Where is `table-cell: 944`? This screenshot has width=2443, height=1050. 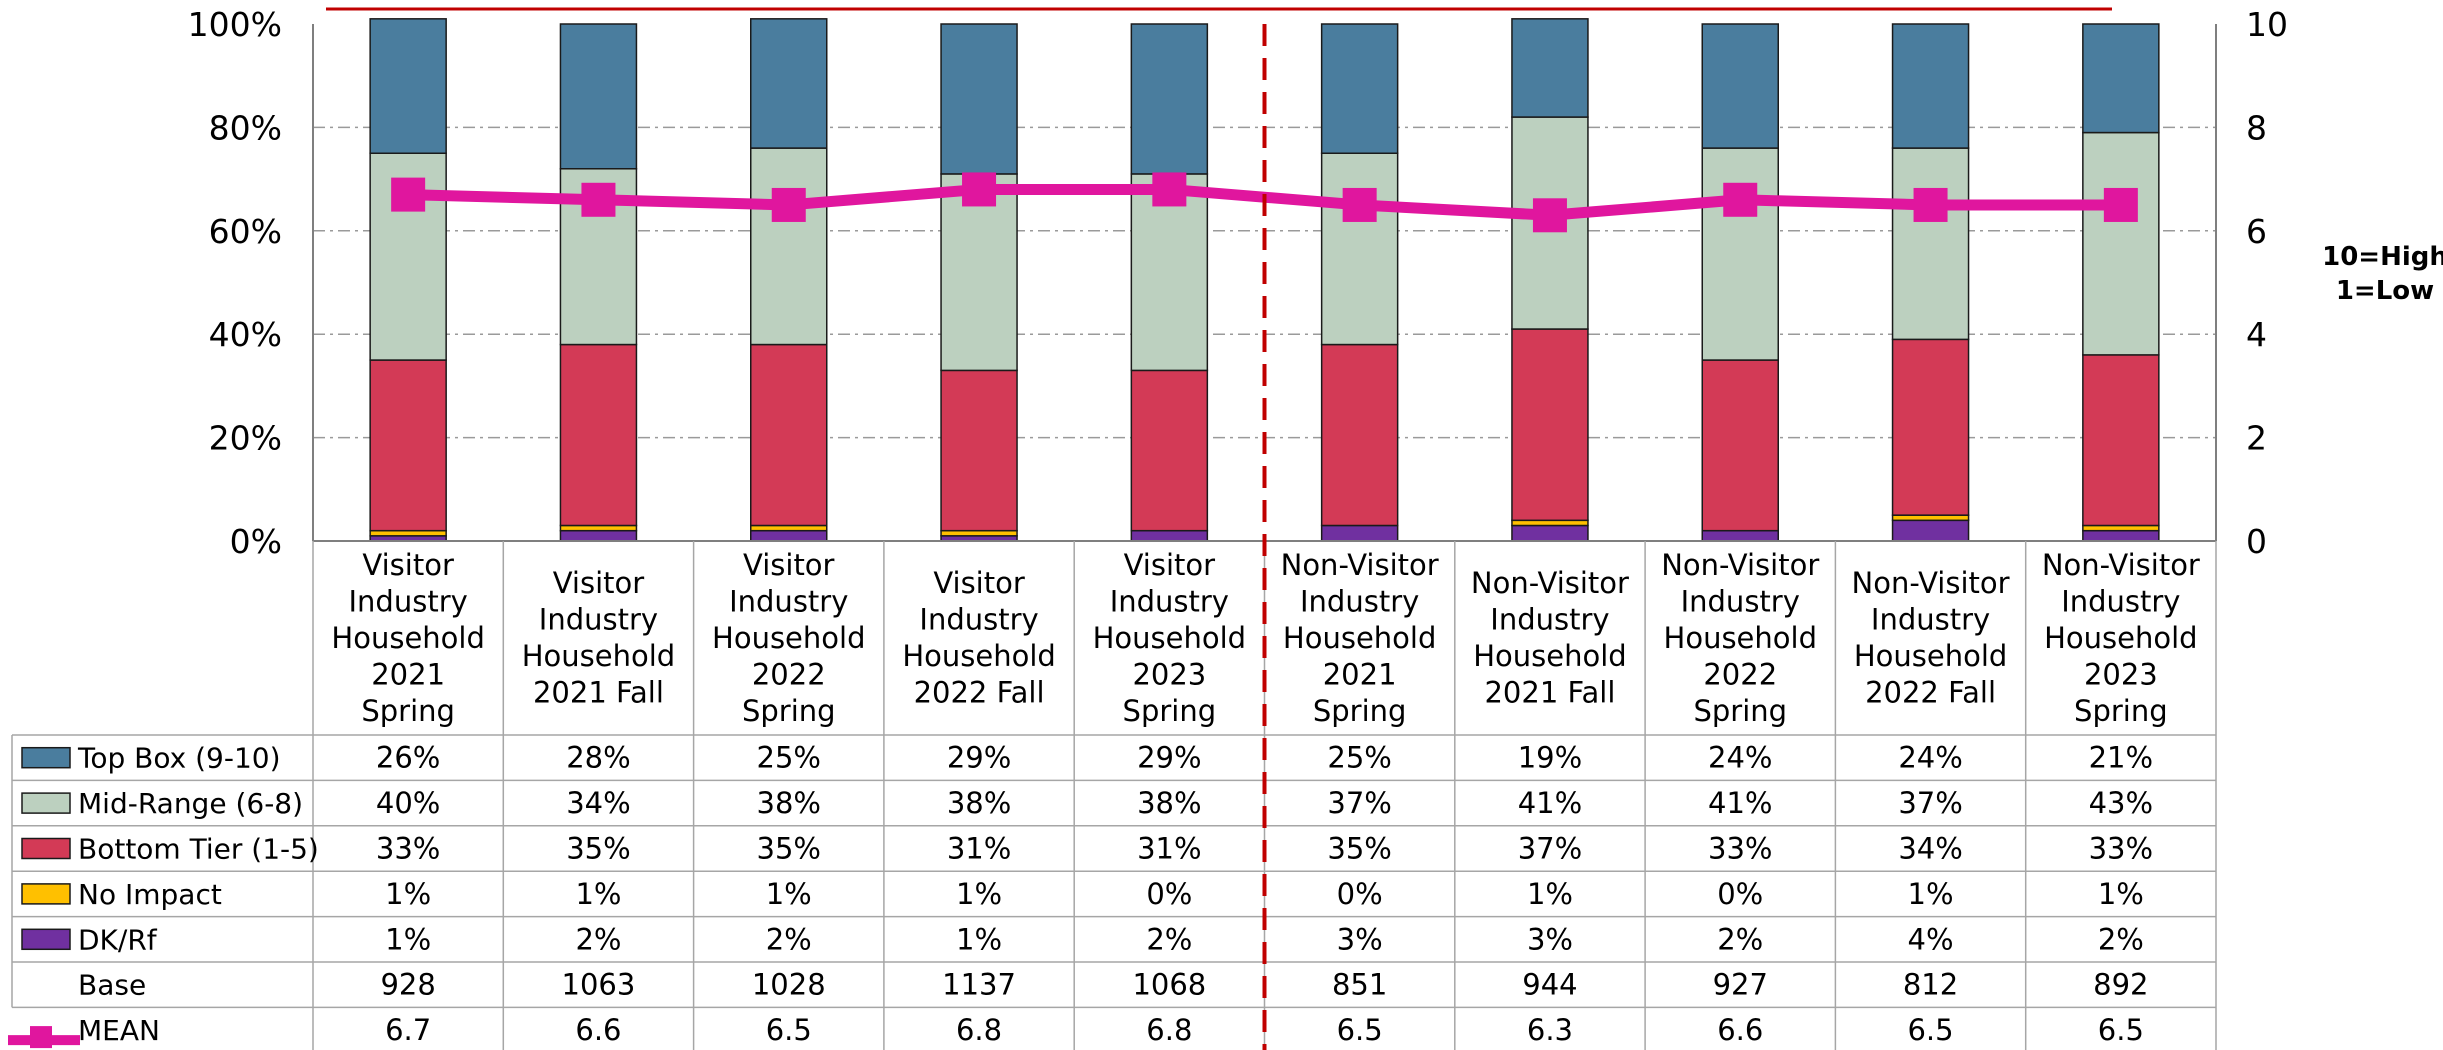
table-cell: 944 is located at coordinates (1549, 985).